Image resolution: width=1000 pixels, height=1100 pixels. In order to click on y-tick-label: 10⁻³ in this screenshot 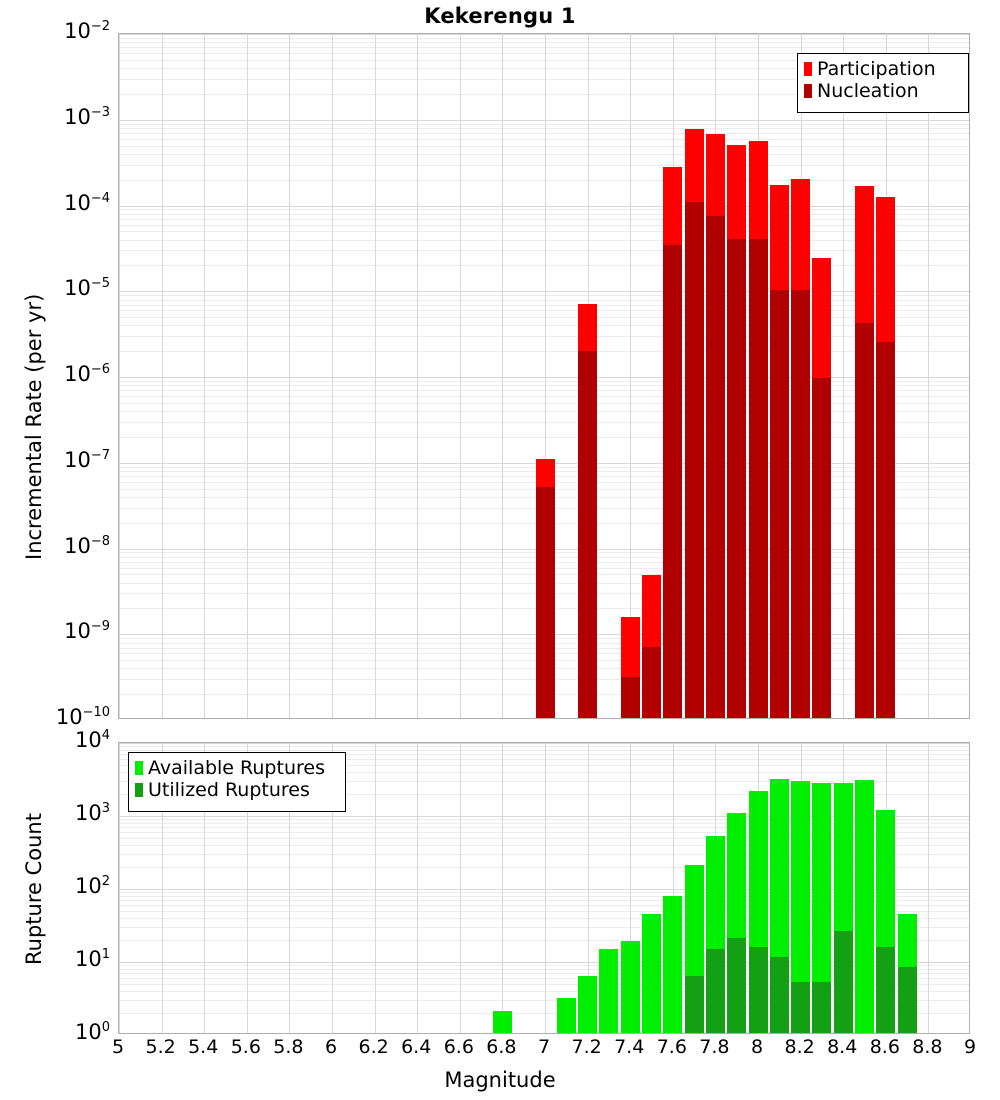, I will do `click(87, 116)`.